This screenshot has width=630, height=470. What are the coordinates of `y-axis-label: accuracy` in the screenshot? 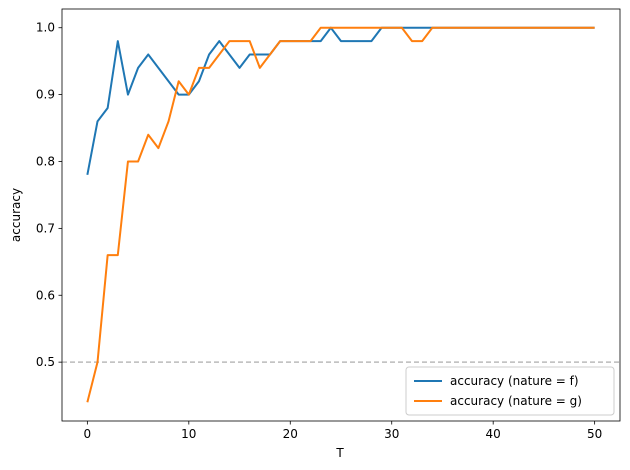 It's located at (16, 215).